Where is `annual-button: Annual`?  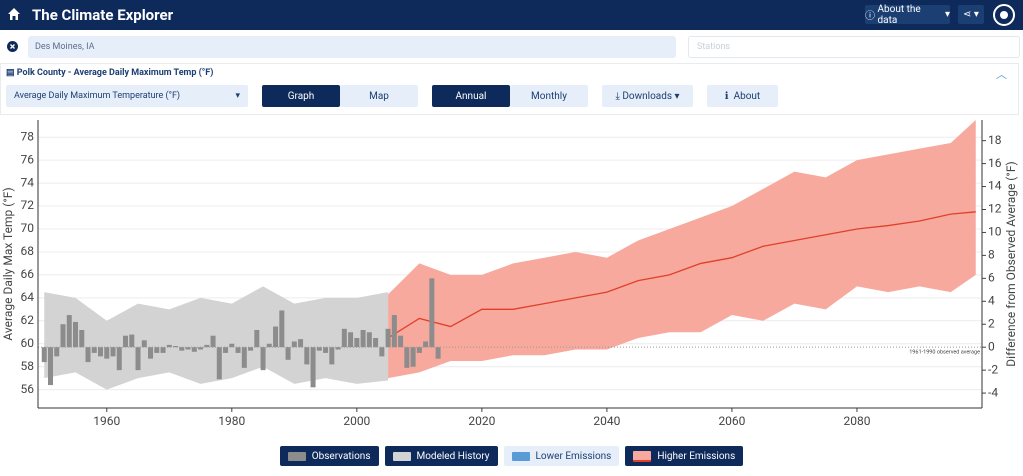 annual-button: Annual is located at coordinates (471, 96).